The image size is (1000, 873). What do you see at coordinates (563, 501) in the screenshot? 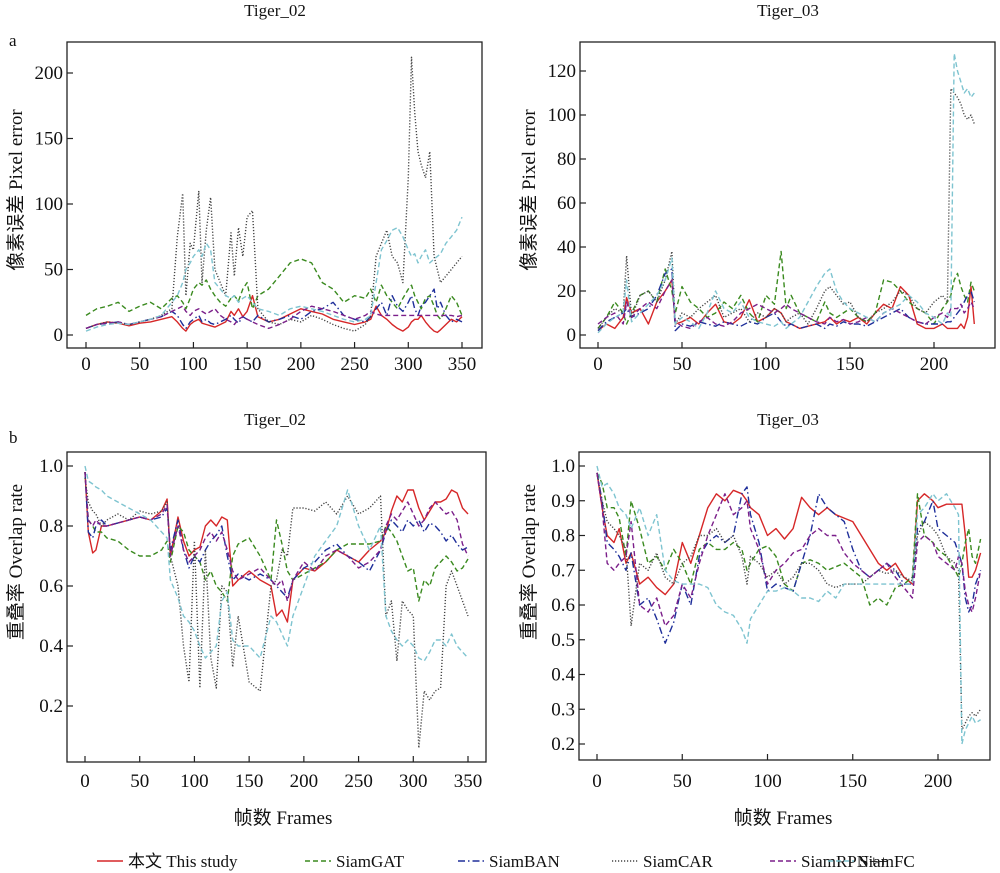
I see `y-tick-label: 0.9` at bounding box center [563, 501].